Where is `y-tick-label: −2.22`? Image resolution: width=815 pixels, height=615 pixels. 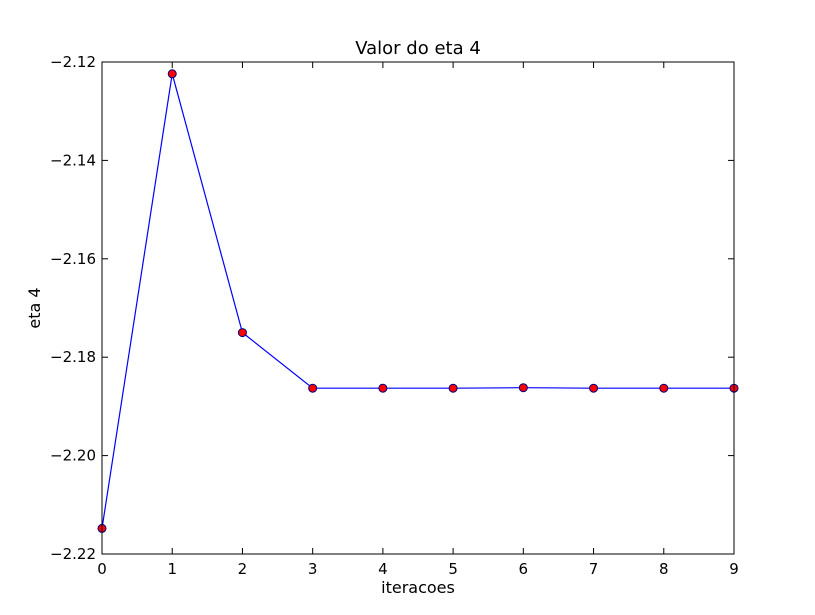 y-tick-label: −2.22 is located at coordinates (73, 554).